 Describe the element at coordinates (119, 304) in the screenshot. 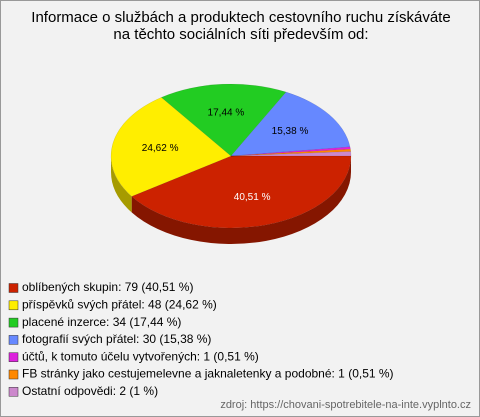

I see `legend-label: příspěvků svých přátel: 48 (24,62 %)` at that location.